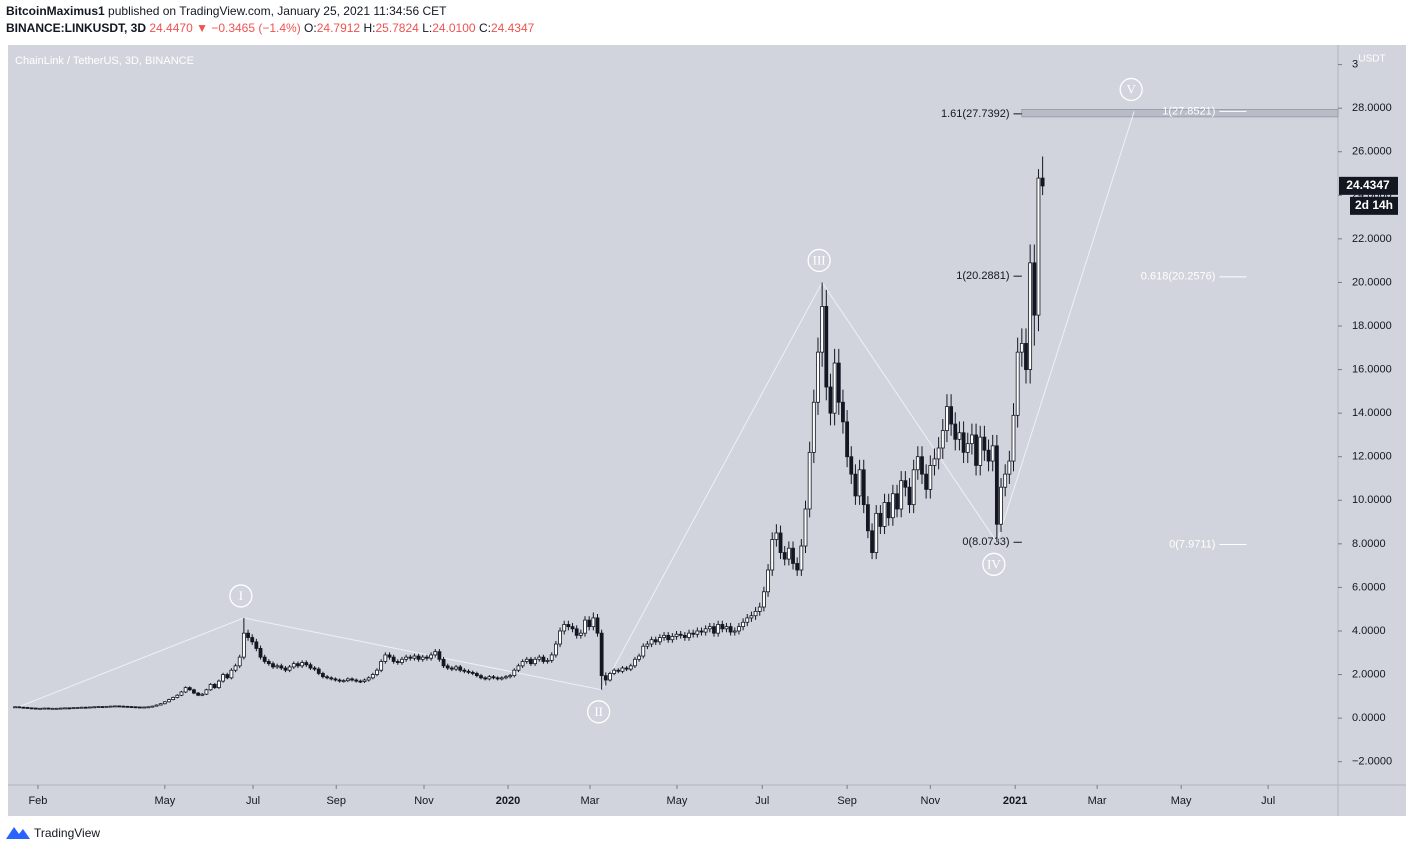 The height and width of the screenshot is (857, 1413). What do you see at coordinates (397, 28) in the screenshot?
I see `ohlc-value: 25.7824` at bounding box center [397, 28].